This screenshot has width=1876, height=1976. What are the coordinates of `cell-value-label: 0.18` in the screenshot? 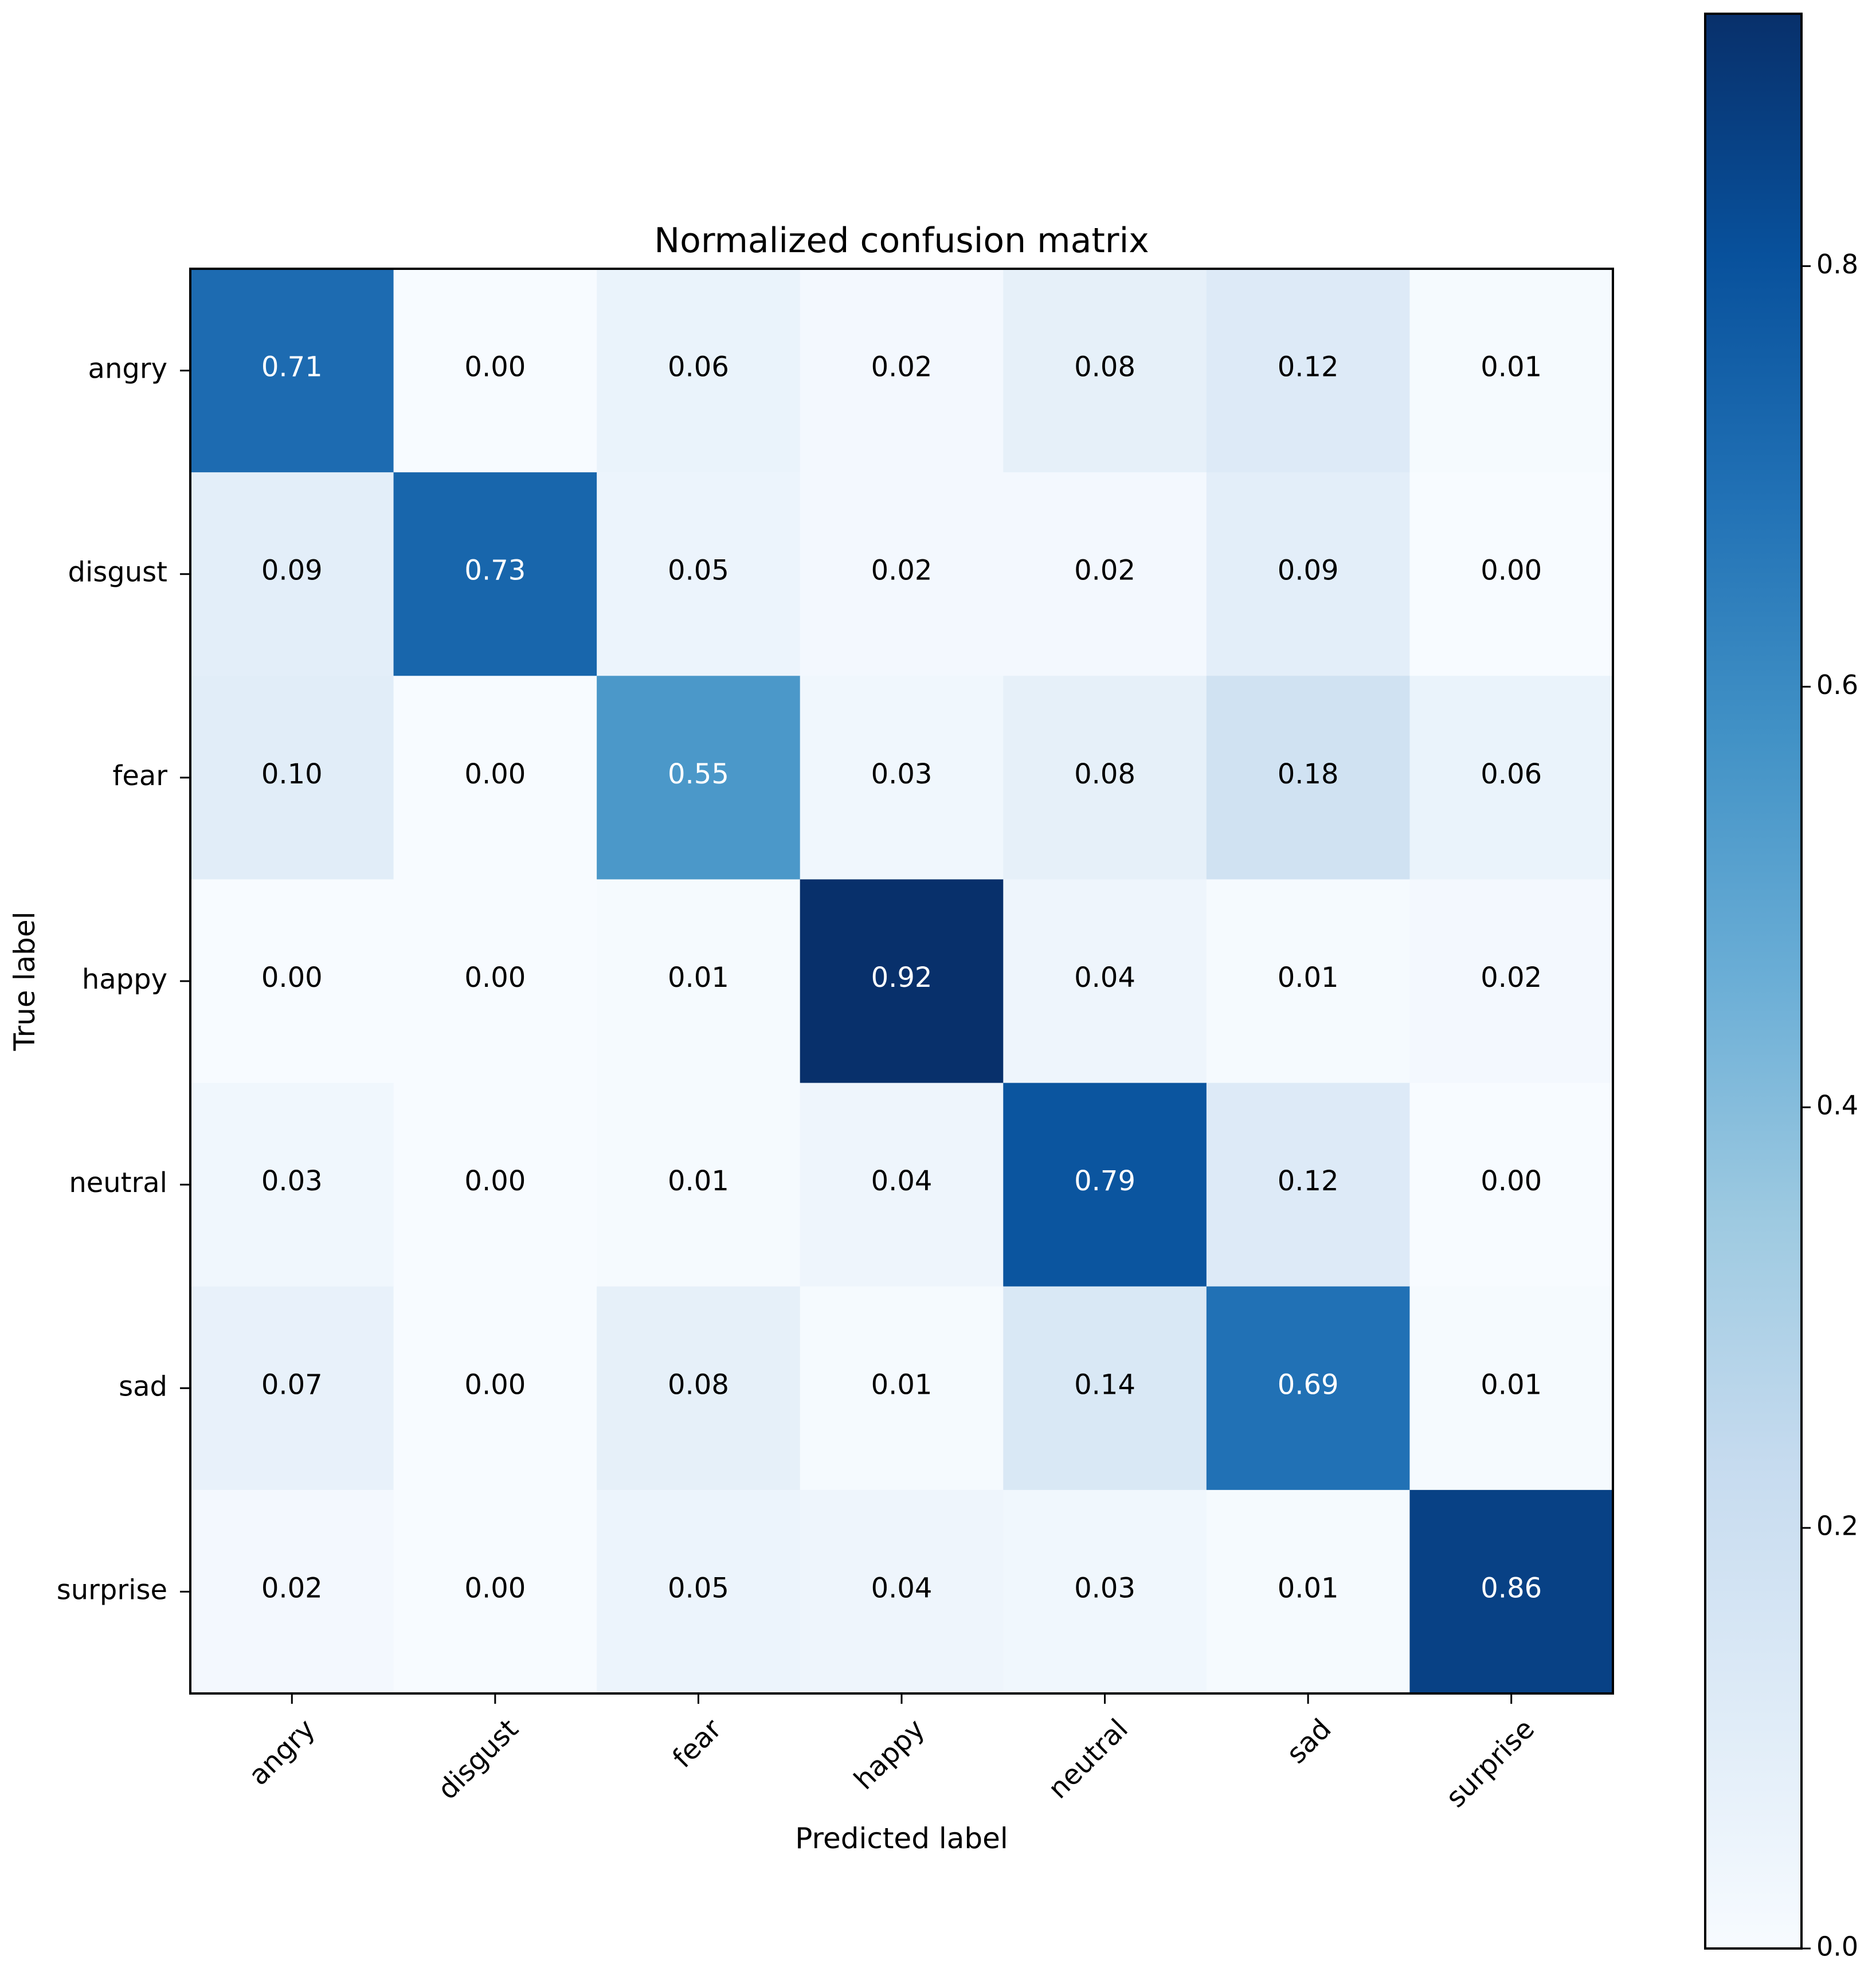 It's located at (1309, 774).